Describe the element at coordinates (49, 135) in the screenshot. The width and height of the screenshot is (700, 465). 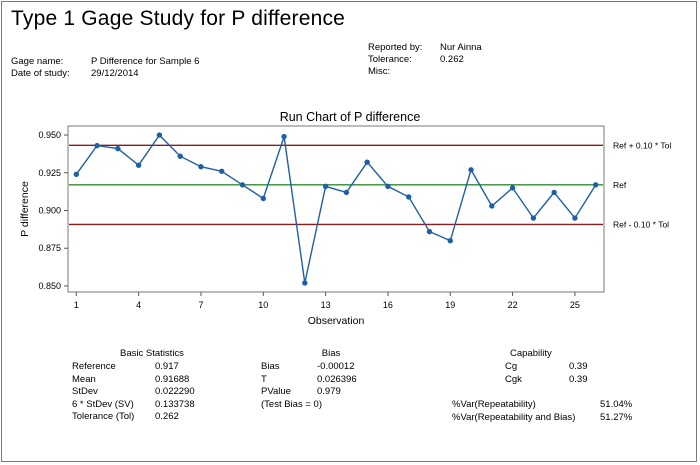
I see `y-tick-label: 0.950` at that location.